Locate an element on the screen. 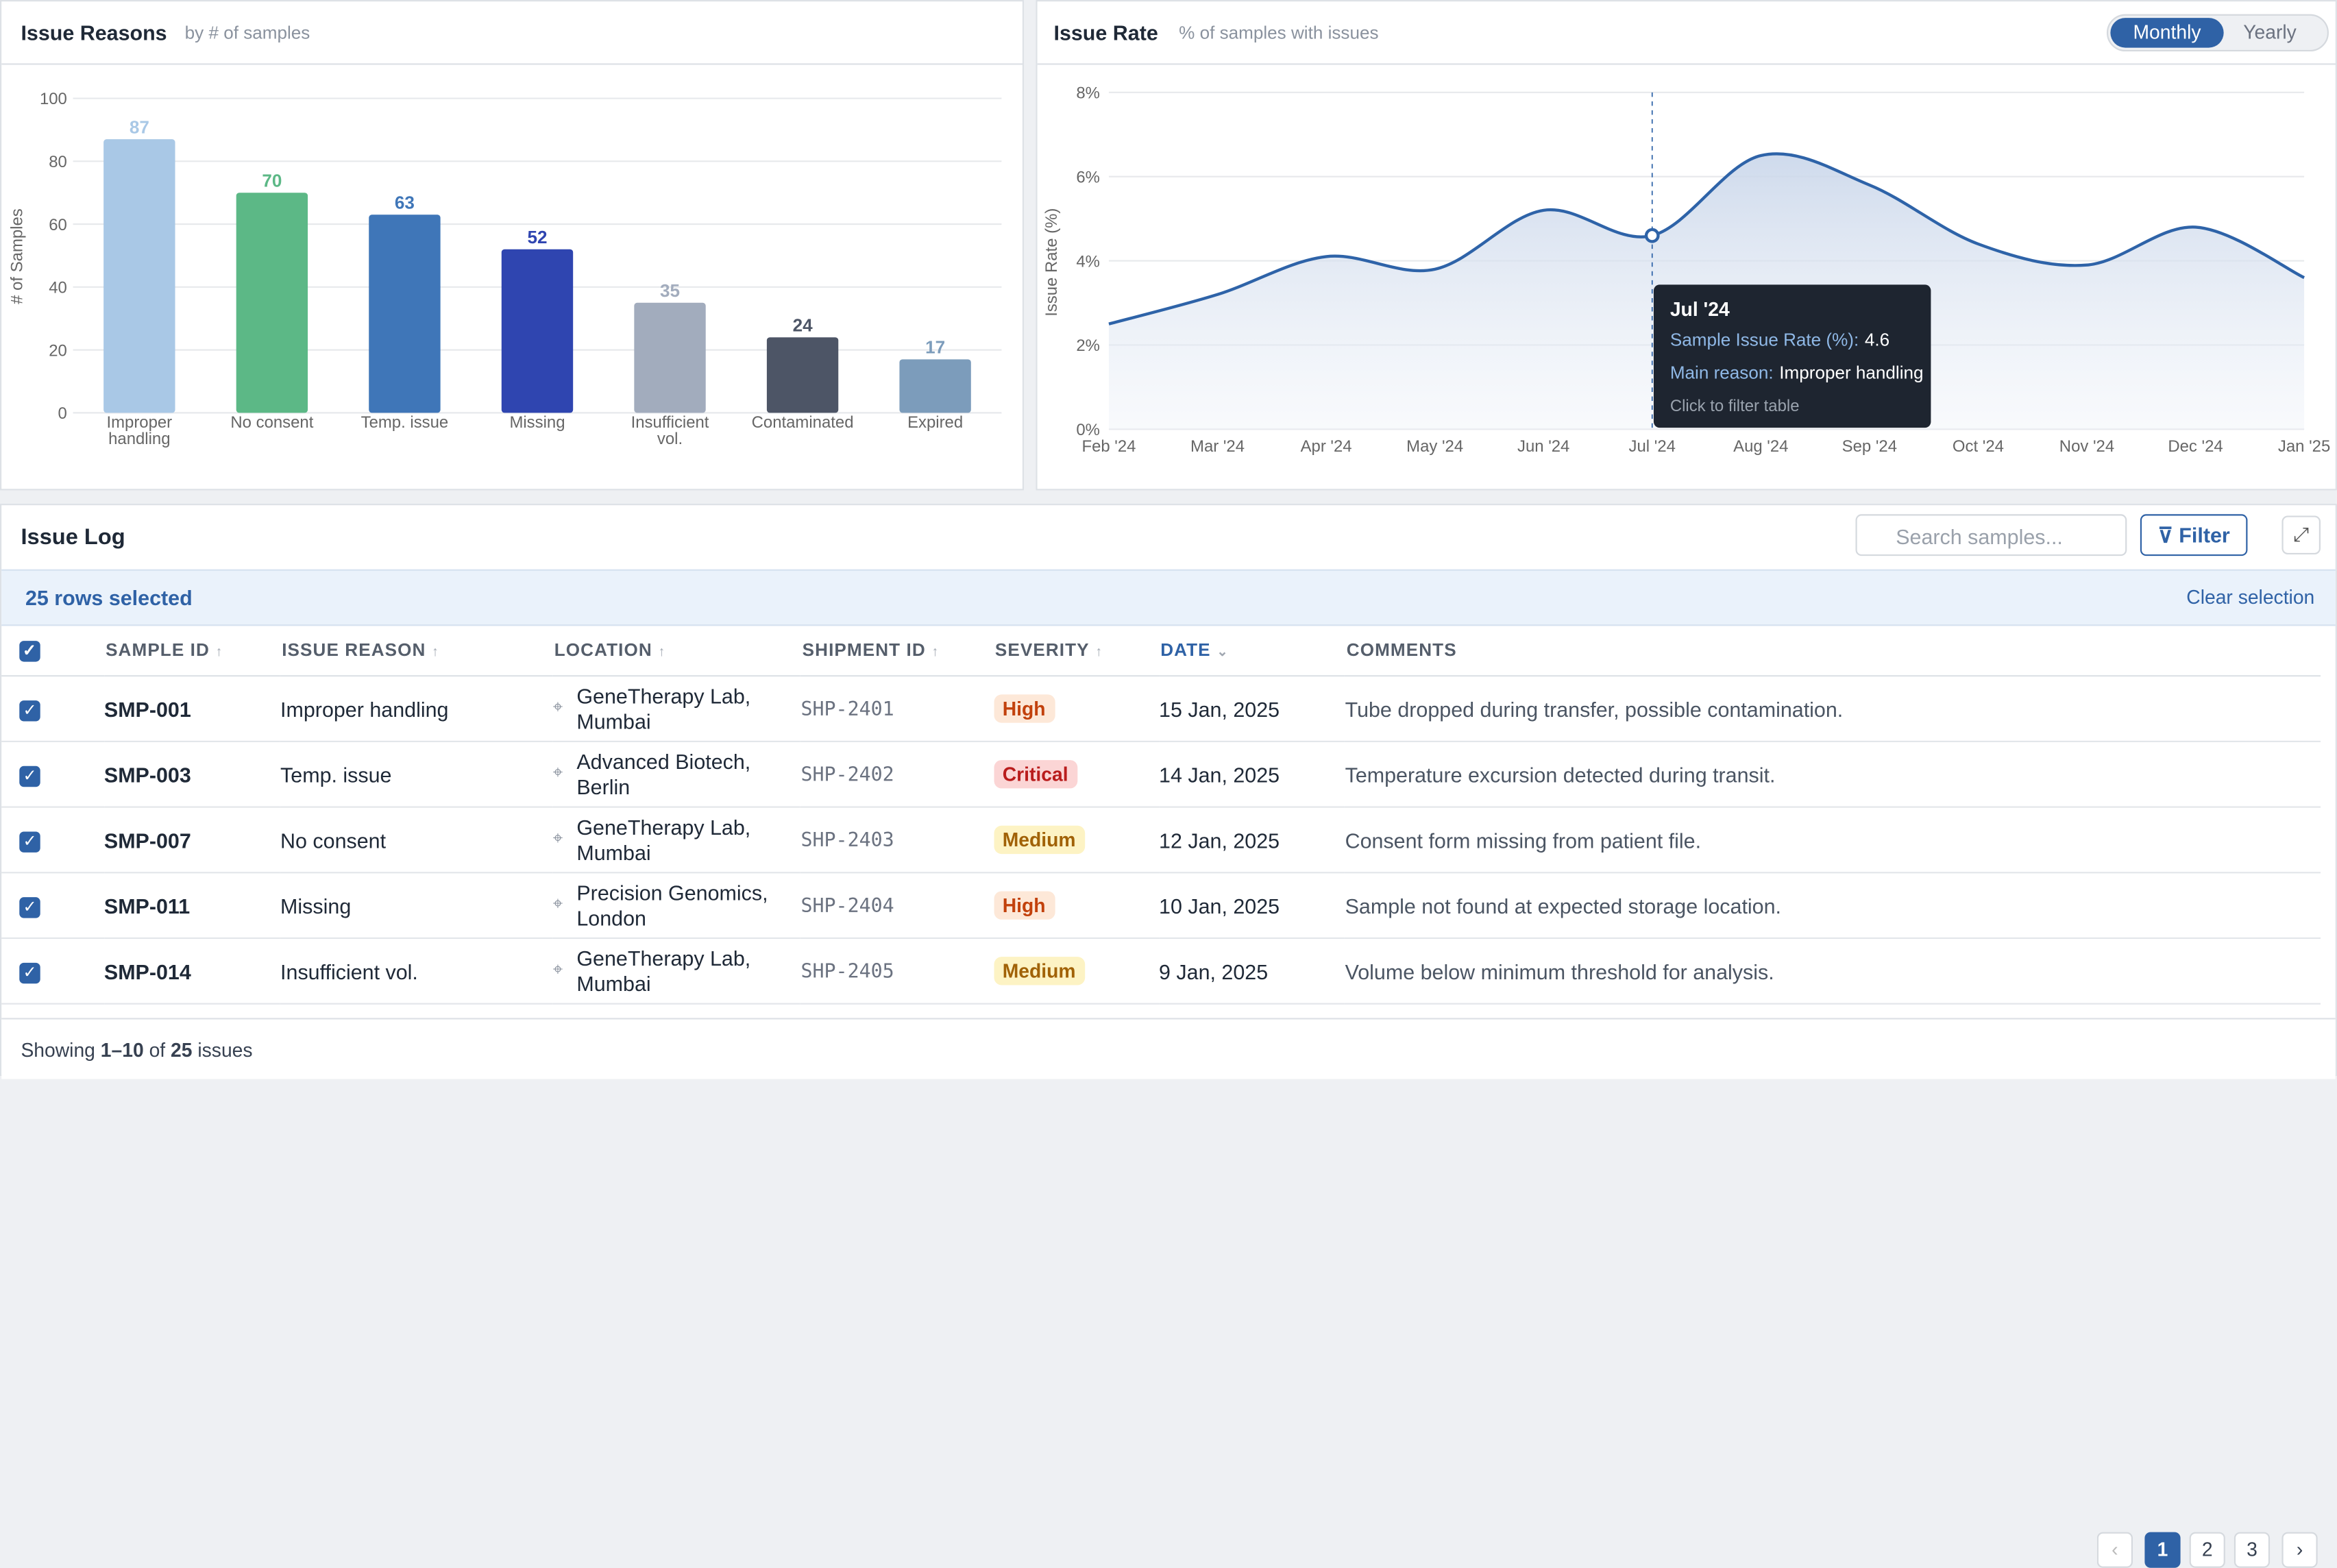 The width and height of the screenshot is (2337, 1568). chart-subtitle: by # of samples is located at coordinates (247, 33).